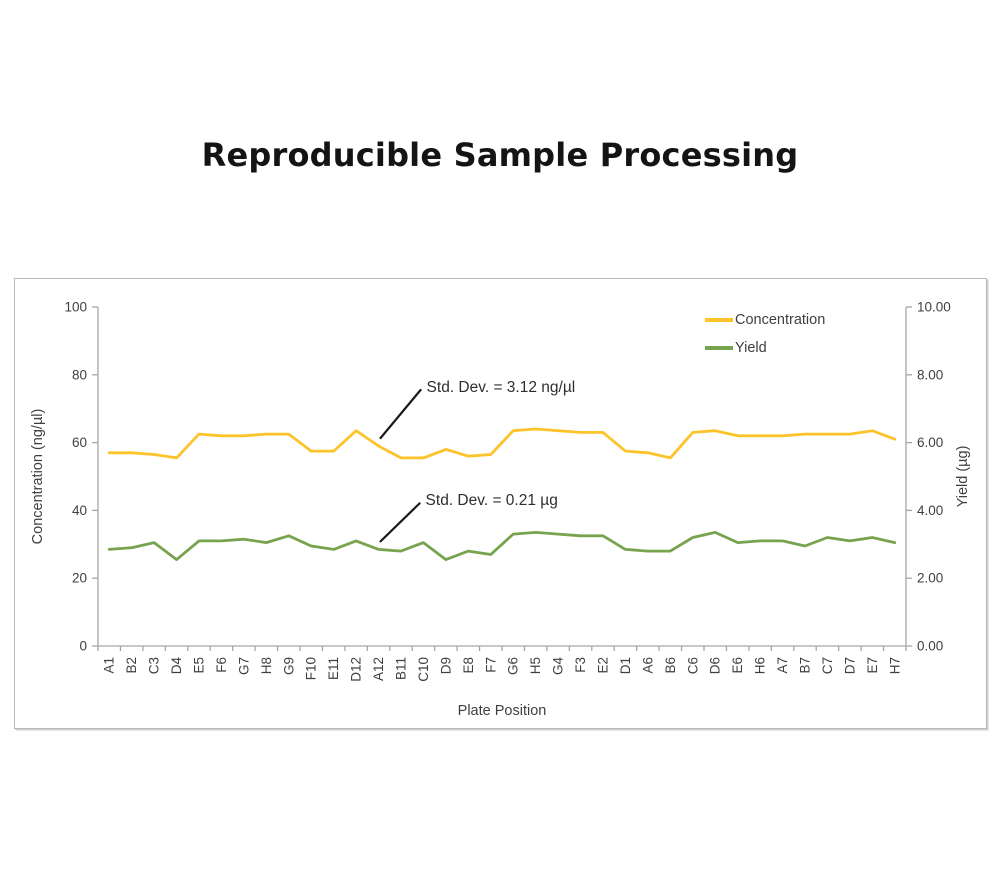  Describe the element at coordinates (79, 442) in the screenshot. I see `left-axis-tick-label: 60` at that location.